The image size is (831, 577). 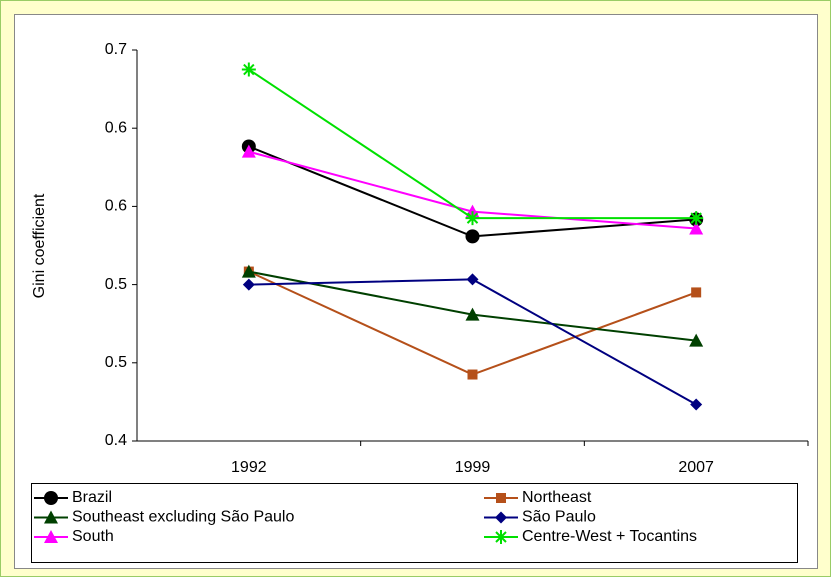 I want to click on legend-label: Centre-West + Tocantins, so click(x=609, y=536).